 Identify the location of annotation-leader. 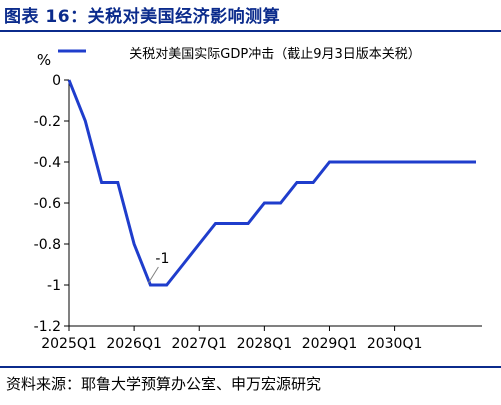
(153, 275).